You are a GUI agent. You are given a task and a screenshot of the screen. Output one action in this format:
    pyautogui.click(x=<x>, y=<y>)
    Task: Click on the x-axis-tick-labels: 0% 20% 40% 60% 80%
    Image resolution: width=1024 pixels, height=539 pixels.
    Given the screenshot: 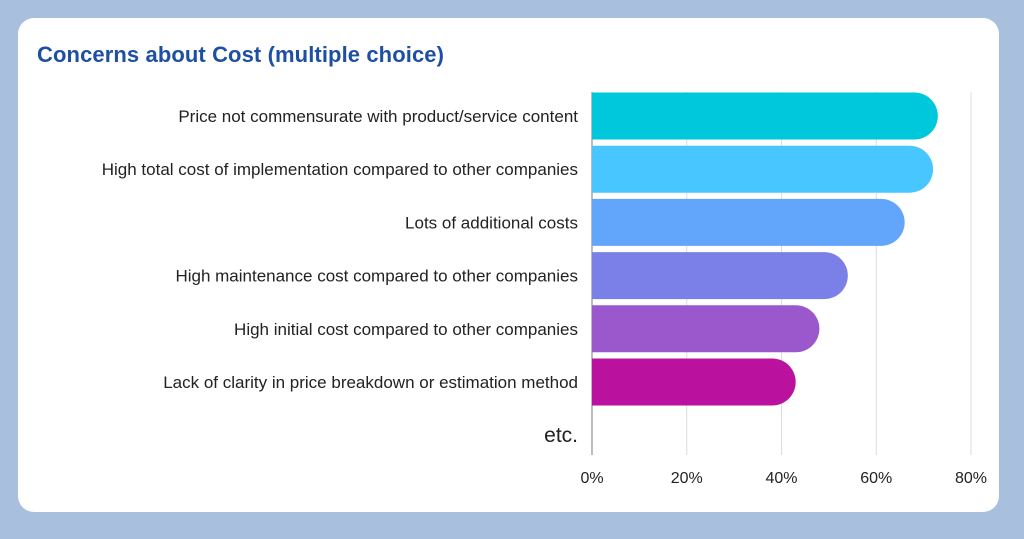 What is the action you would take?
    pyautogui.click(x=783, y=478)
    